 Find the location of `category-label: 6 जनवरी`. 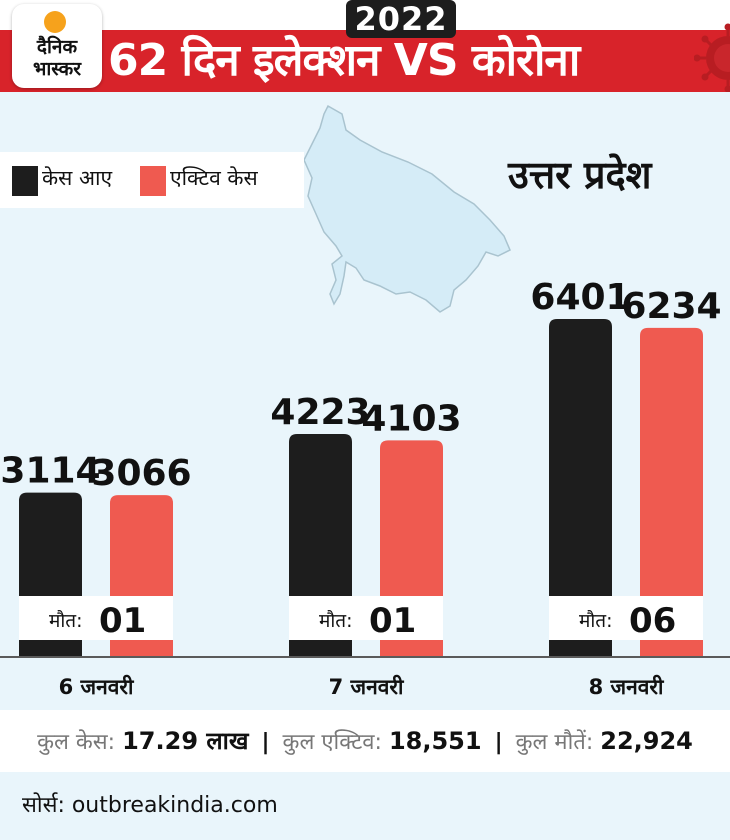

category-label: 6 जनवरी is located at coordinates (97, 686).